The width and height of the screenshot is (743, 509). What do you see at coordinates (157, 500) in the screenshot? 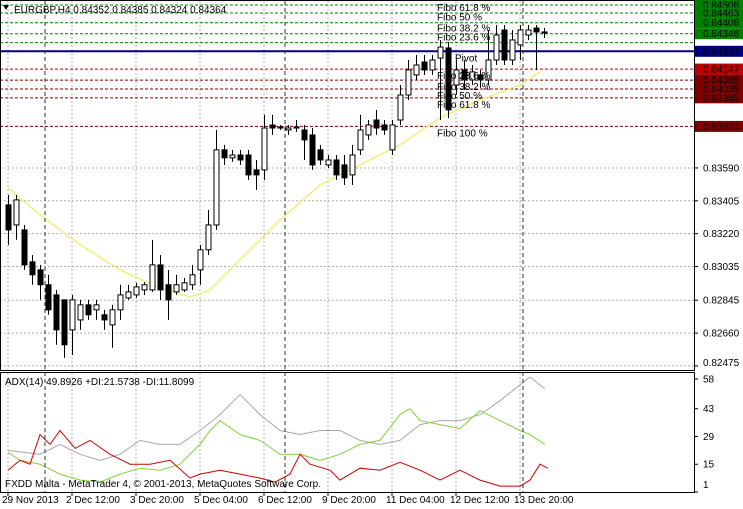
I see `x-tick-label: 3 Dec 20:00` at bounding box center [157, 500].